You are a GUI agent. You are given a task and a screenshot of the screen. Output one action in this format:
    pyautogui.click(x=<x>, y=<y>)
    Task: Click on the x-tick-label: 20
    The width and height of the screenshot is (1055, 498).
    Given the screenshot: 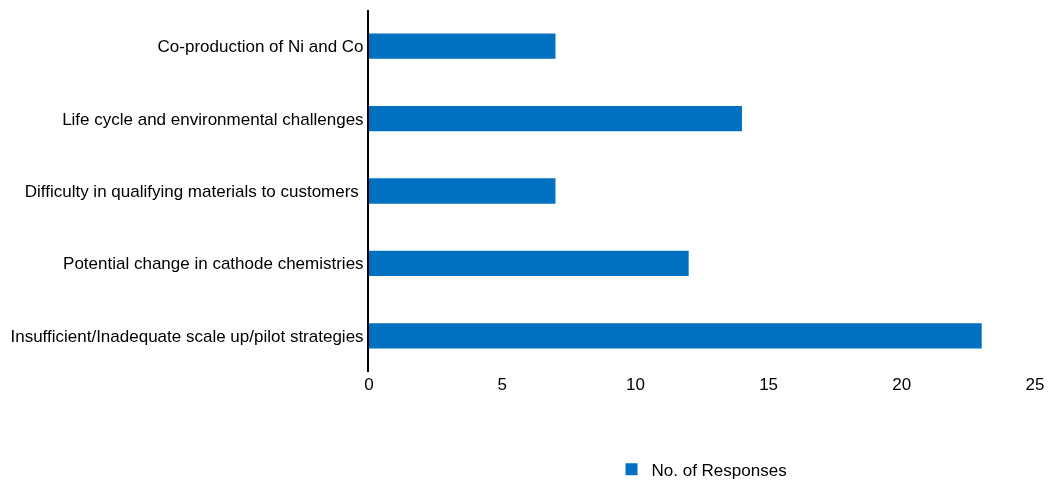 What is the action you would take?
    pyautogui.click(x=902, y=384)
    